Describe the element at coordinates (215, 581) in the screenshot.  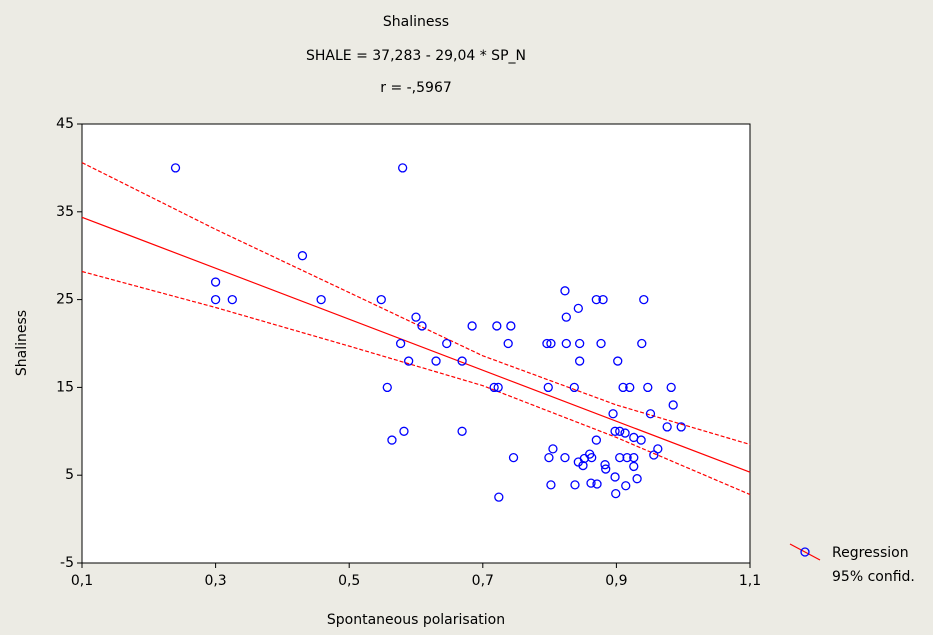
I see `x-tick-label: 0,3` at that location.